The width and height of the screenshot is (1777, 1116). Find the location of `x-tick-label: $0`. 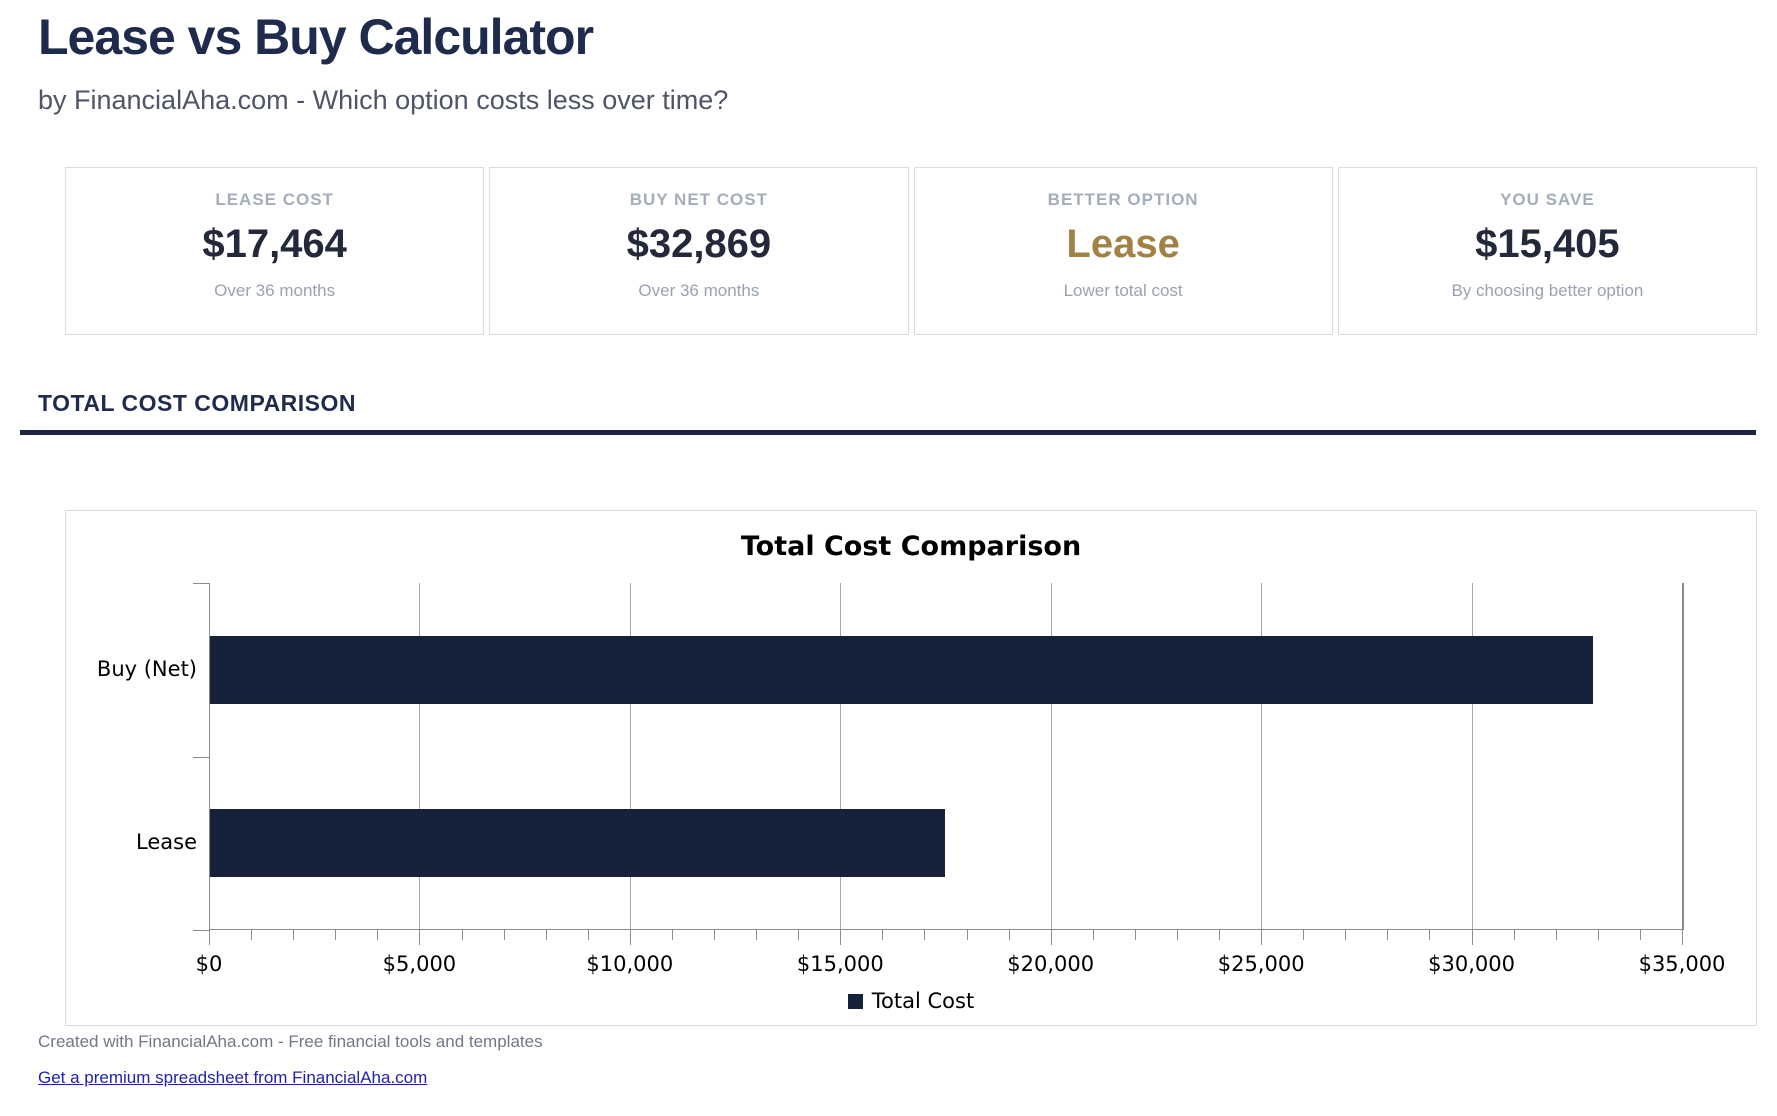

x-tick-label: $0 is located at coordinates (209, 964).